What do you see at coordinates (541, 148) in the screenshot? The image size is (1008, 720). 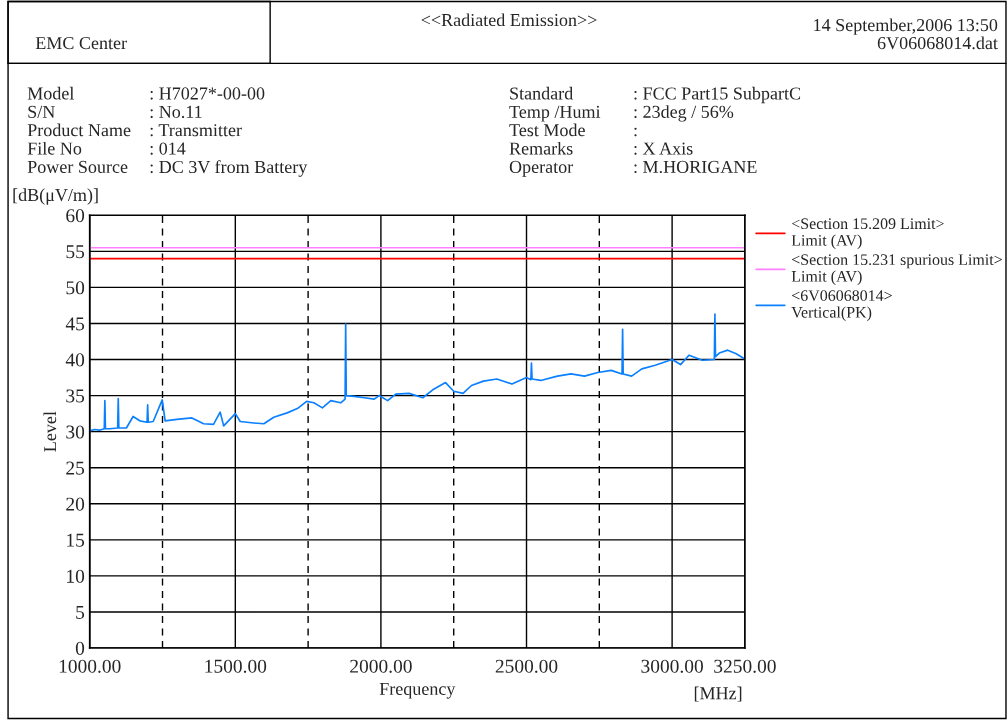 I see `text: Remarks` at bounding box center [541, 148].